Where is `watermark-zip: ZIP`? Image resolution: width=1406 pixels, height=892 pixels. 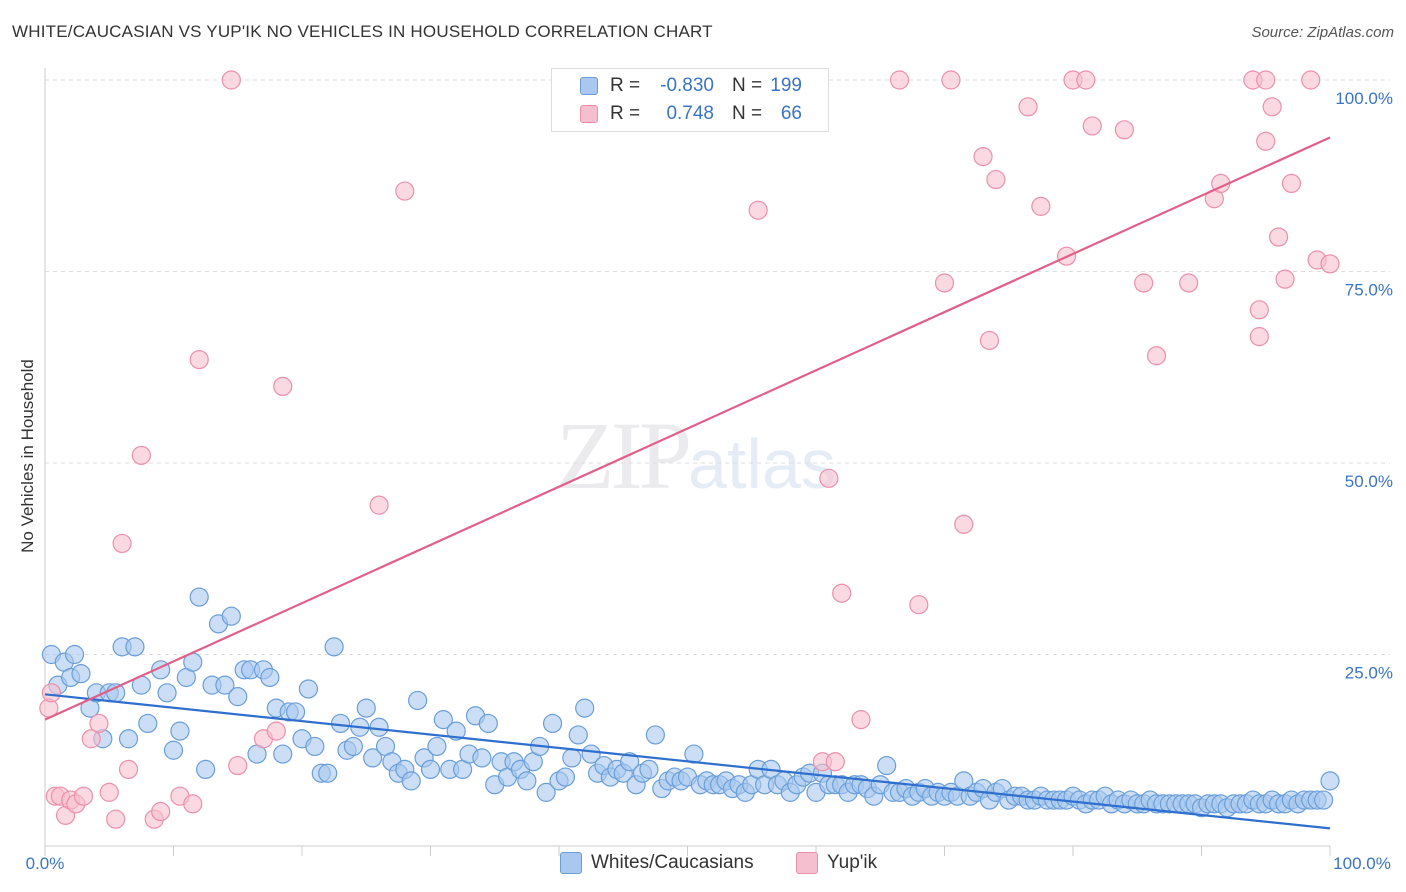 watermark-zip: ZIP is located at coordinates (624, 455).